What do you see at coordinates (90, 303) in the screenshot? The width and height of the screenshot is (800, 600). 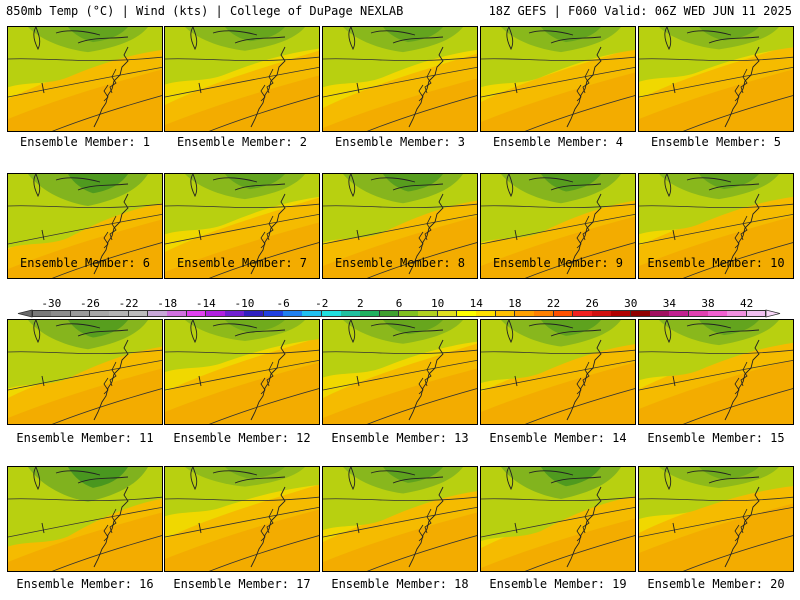 I see `colorbar-tick-label: -26` at bounding box center [90, 303].